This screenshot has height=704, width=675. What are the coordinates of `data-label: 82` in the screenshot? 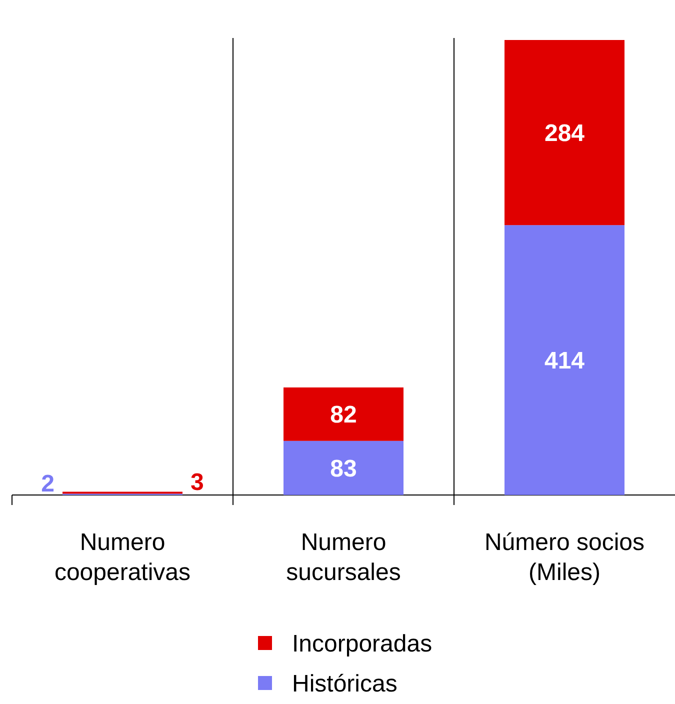 It's located at (343, 415).